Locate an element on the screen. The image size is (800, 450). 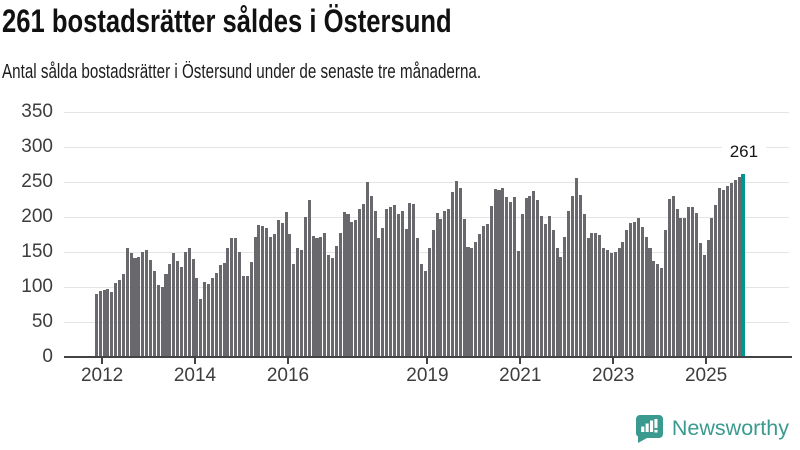
x-axis-tick-label: 2021 is located at coordinates (520, 375).